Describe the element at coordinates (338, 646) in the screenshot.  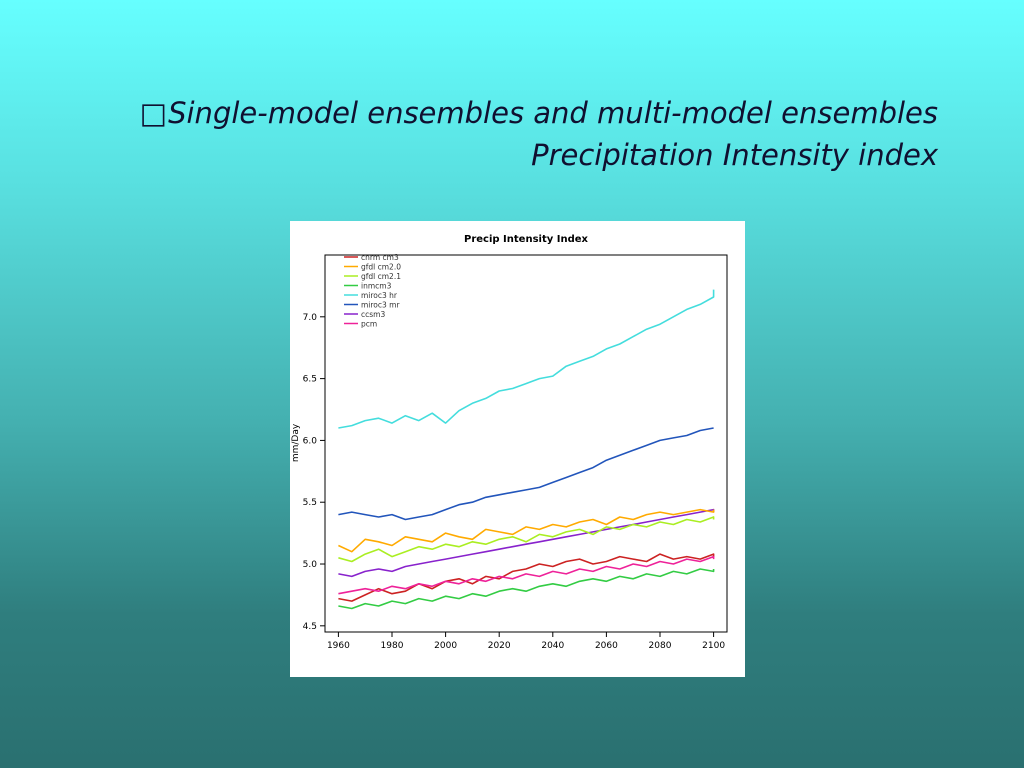
I see `x-tick-label: 1960` at that location.